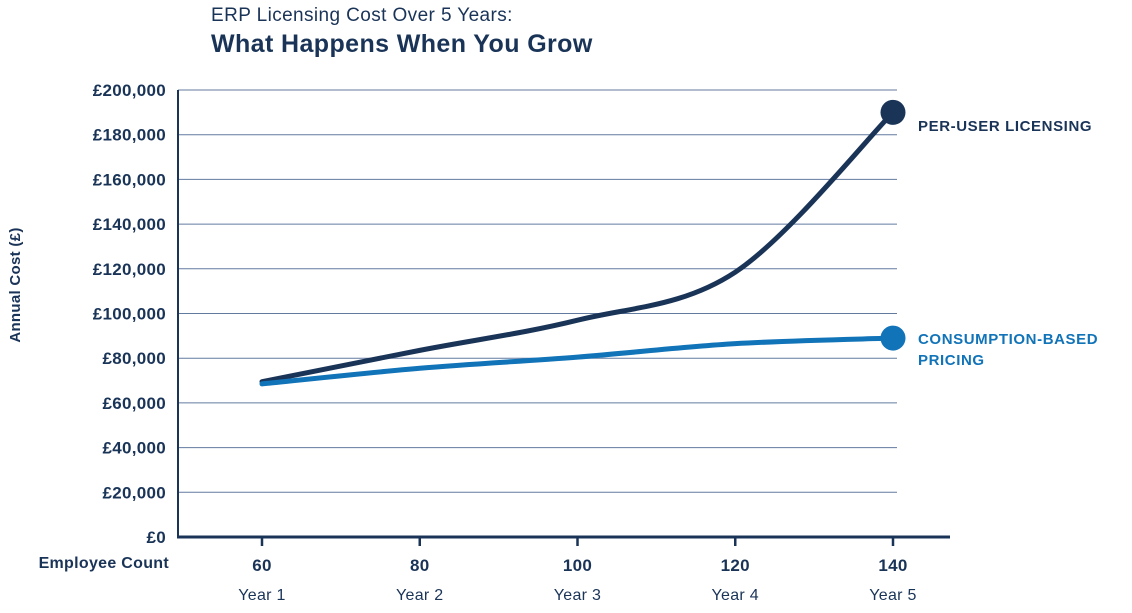 This screenshot has height=613, width=1132. Describe the element at coordinates (420, 565) in the screenshot. I see `x-tick-employee-count: 80` at that location.